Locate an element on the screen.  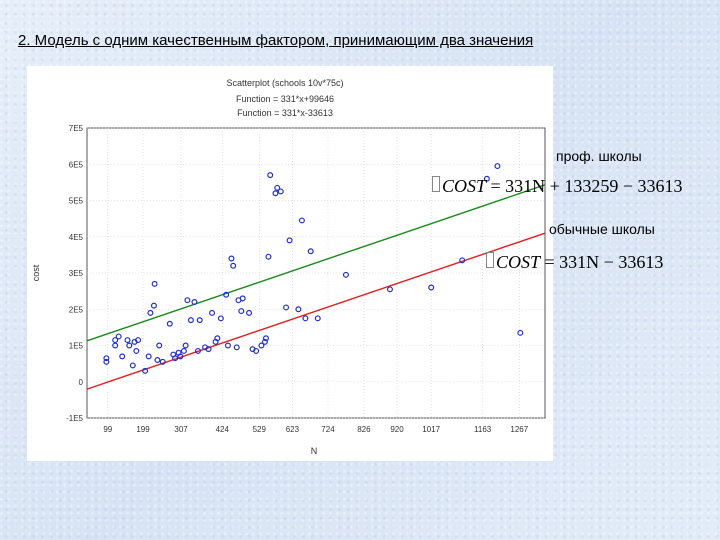
formula-reg-lhs: COST is located at coordinates (518, 262).